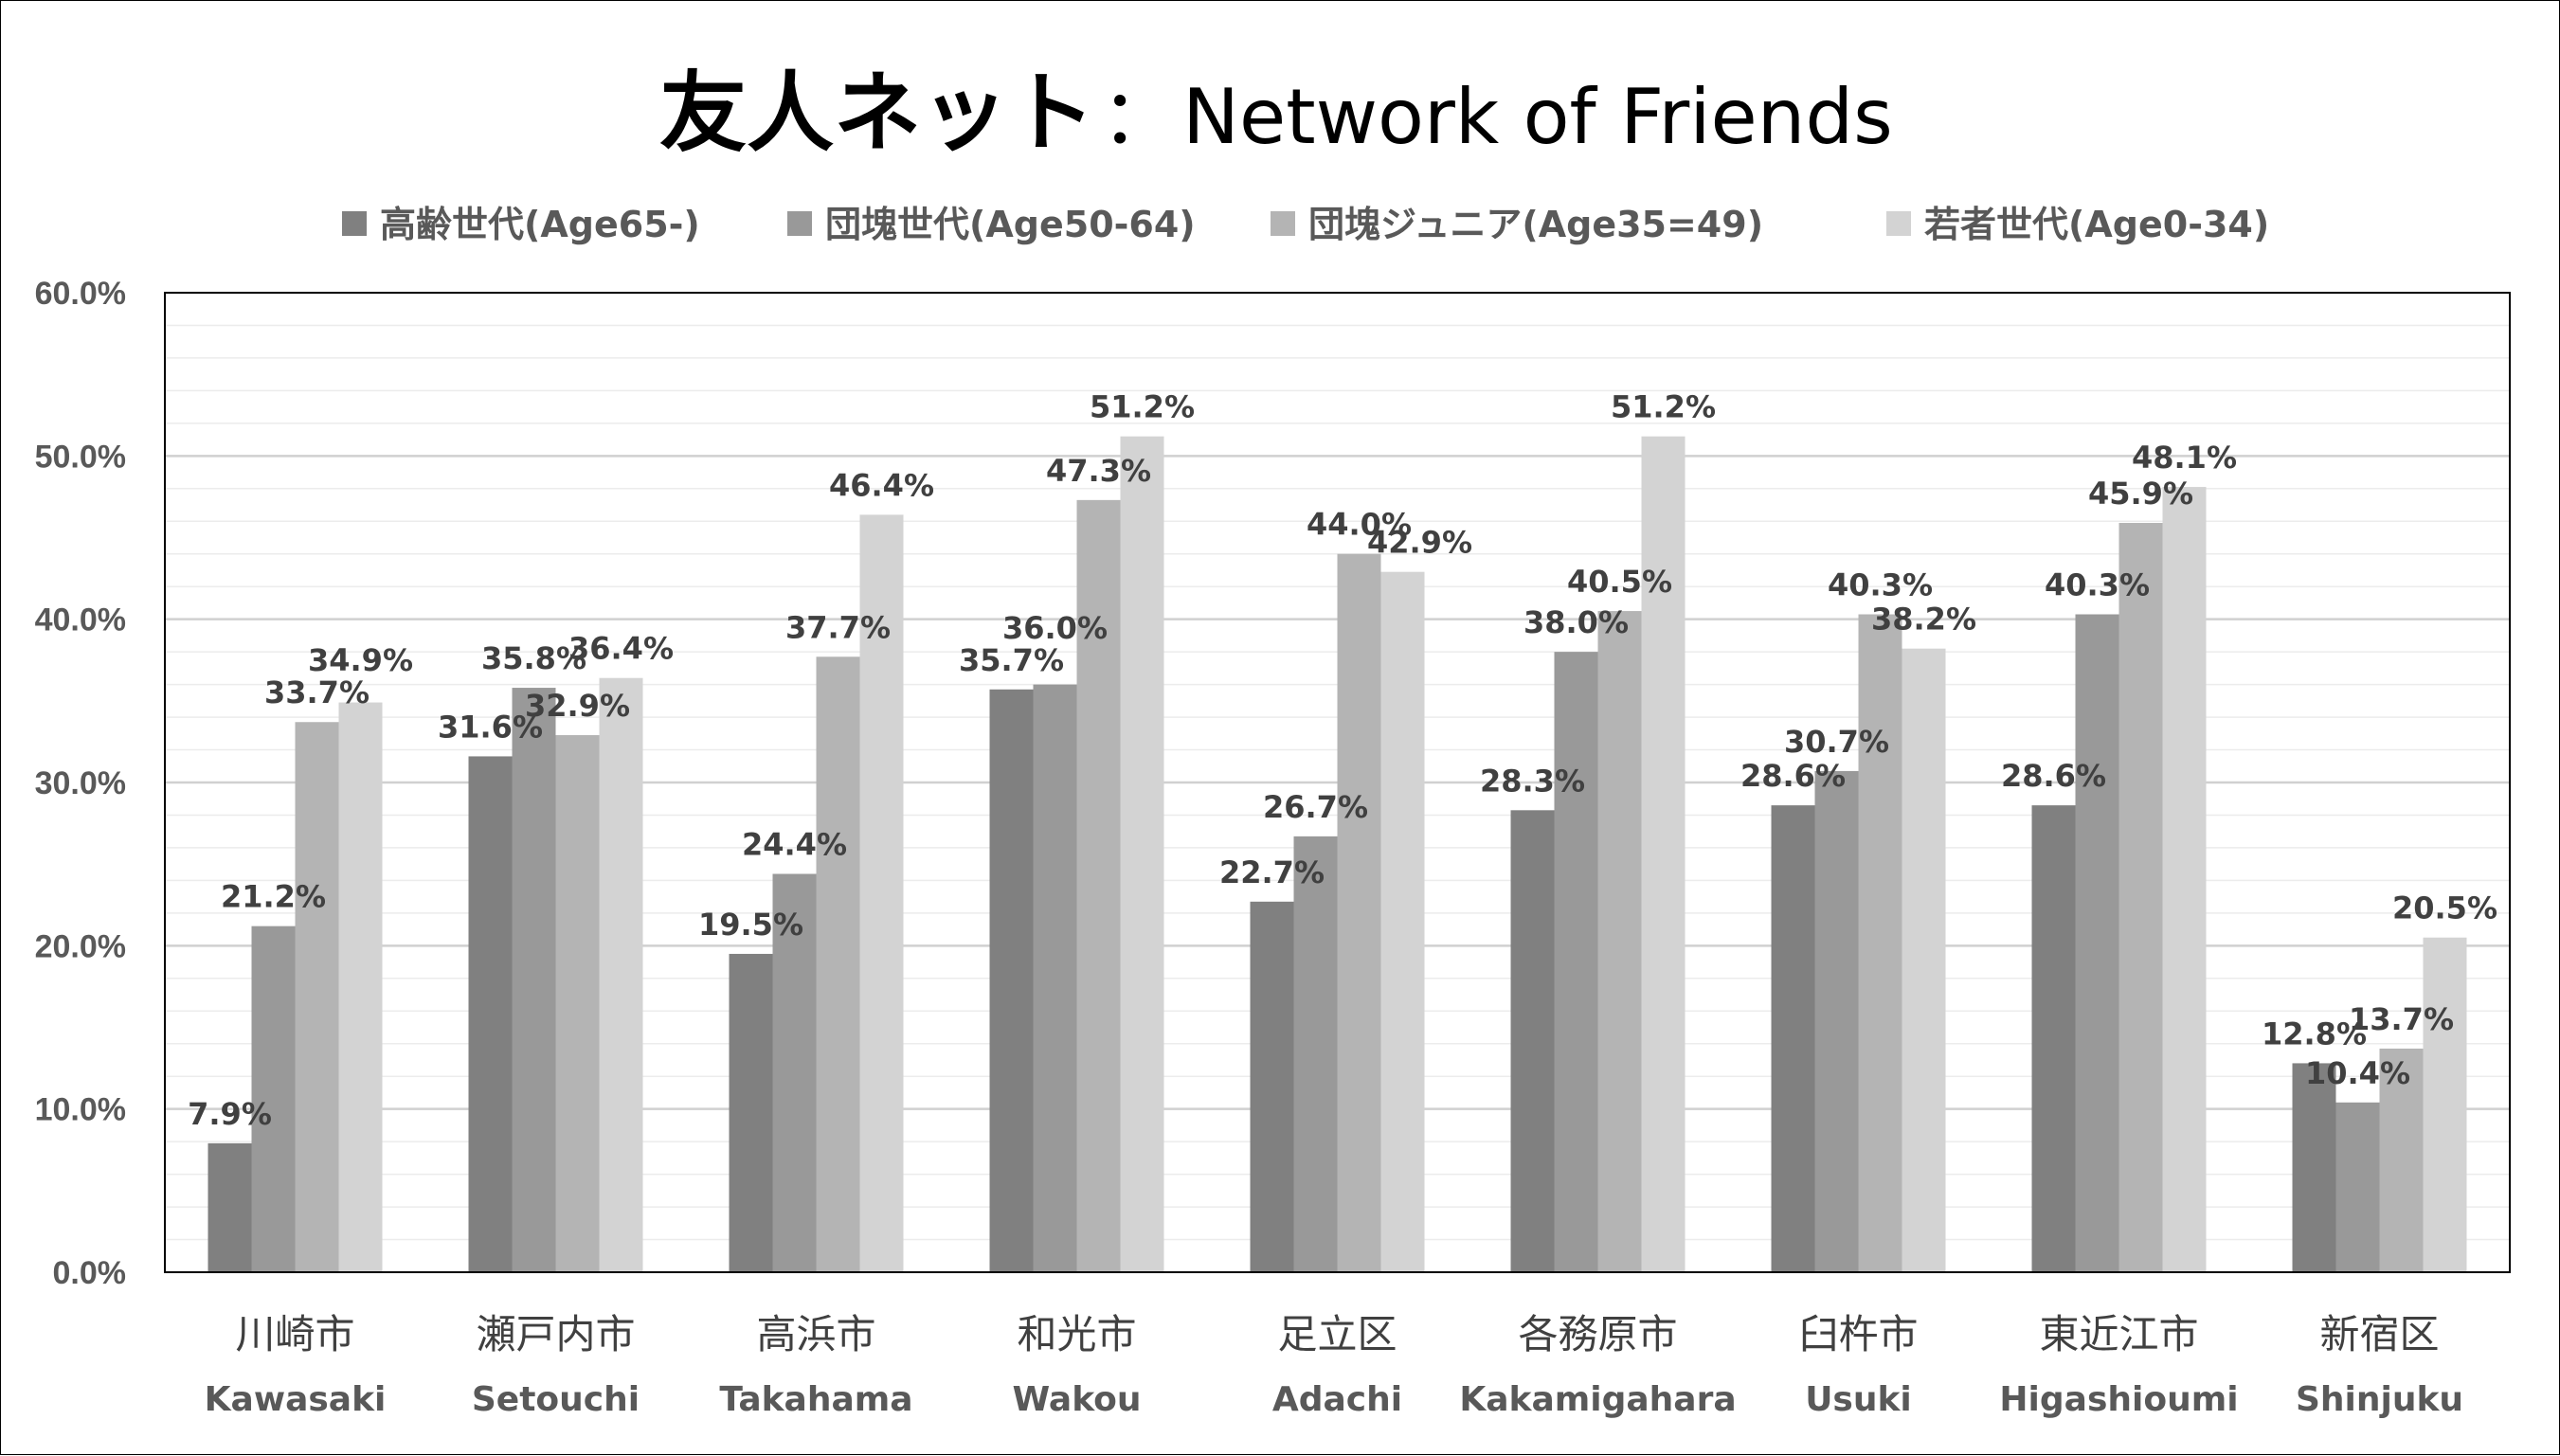 The width and height of the screenshot is (2560, 1456). Describe the element at coordinates (80, 457) in the screenshot. I see `y-tick-label: 50.0%` at that location.